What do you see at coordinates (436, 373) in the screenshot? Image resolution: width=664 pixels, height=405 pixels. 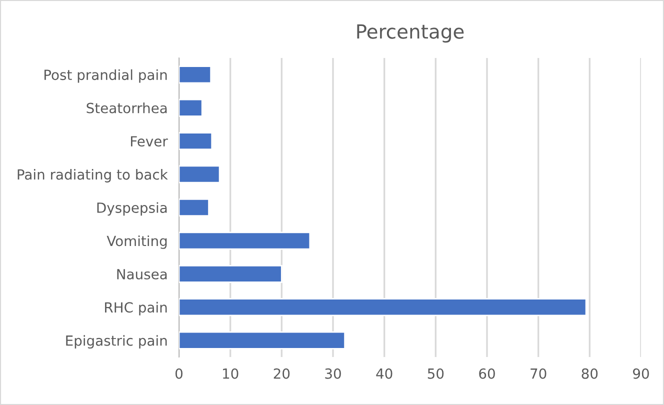 I see `x-tick-label: 50` at bounding box center [436, 373].